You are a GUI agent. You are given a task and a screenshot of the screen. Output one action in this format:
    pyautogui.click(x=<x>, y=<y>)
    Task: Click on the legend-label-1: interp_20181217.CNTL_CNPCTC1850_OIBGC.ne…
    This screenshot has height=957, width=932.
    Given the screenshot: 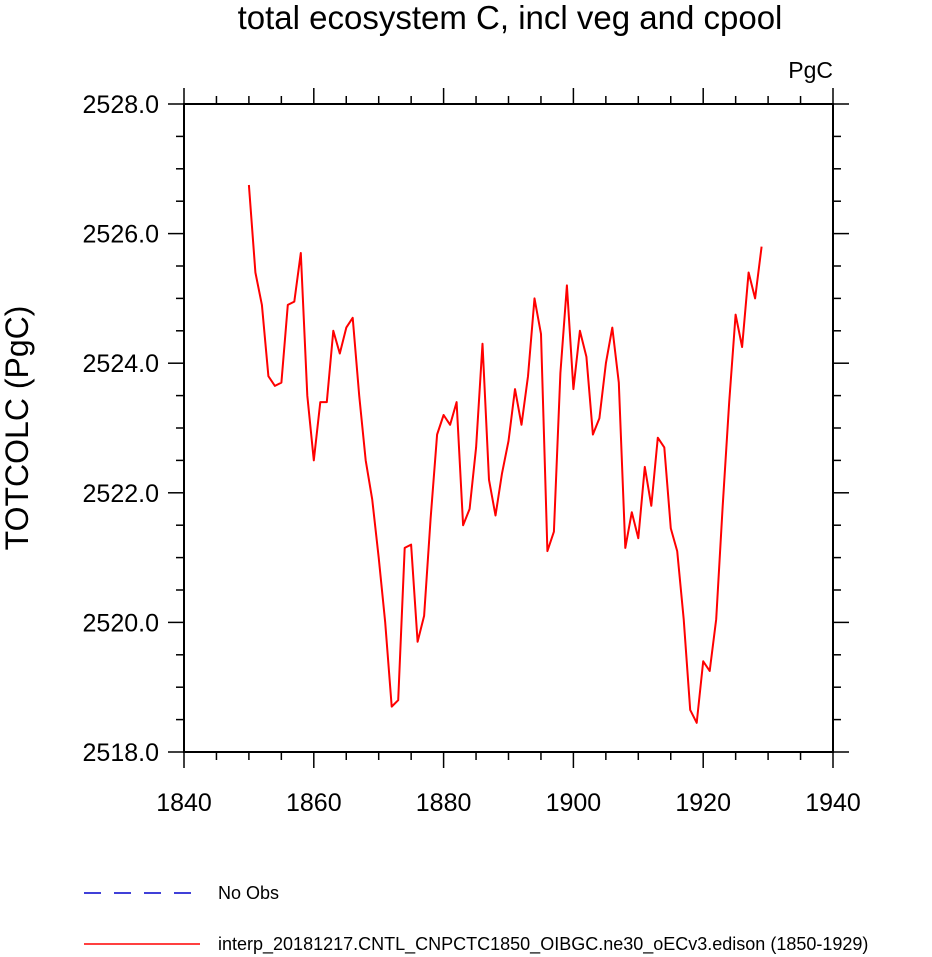 What is the action you would take?
    pyautogui.click(x=543, y=944)
    